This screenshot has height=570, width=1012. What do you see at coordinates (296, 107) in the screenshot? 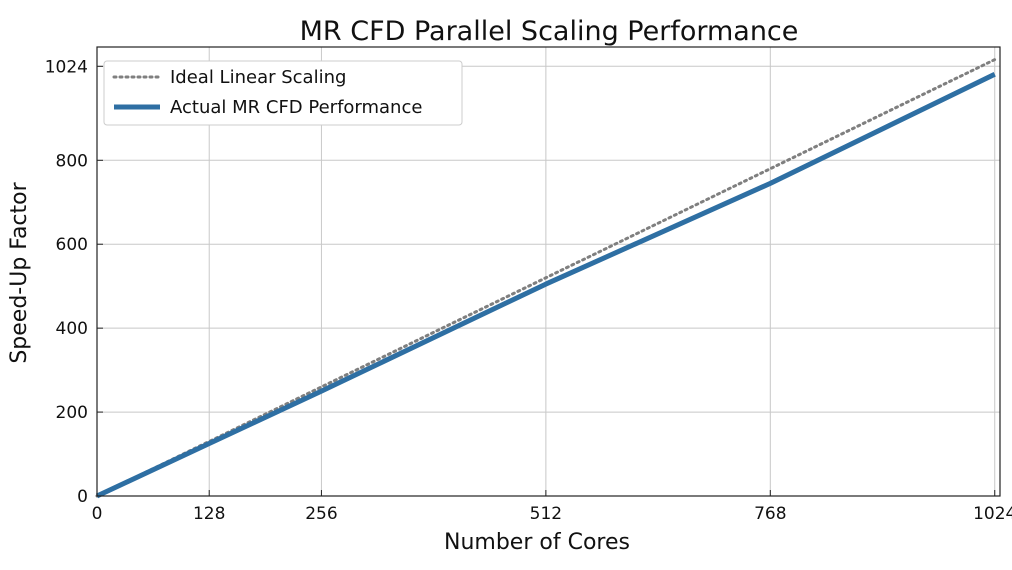
I see `legend-entry-actual: Actual MR CFD Performance` at bounding box center [296, 107].